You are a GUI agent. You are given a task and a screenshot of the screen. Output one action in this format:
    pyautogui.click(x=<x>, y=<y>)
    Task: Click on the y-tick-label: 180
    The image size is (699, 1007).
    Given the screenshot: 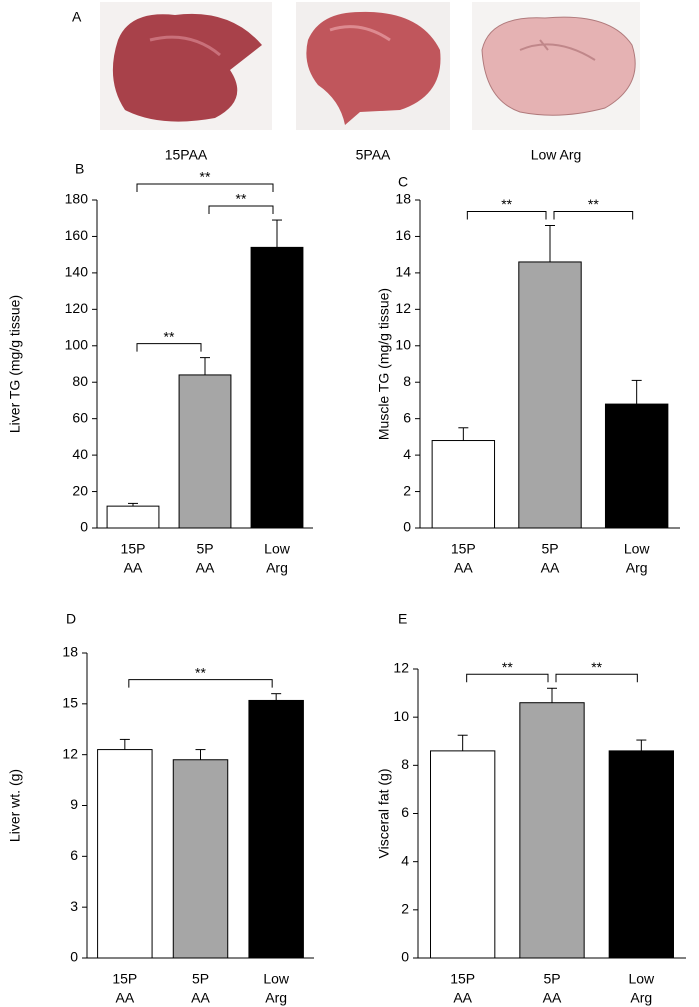 What is the action you would take?
    pyautogui.click(x=77, y=199)
    